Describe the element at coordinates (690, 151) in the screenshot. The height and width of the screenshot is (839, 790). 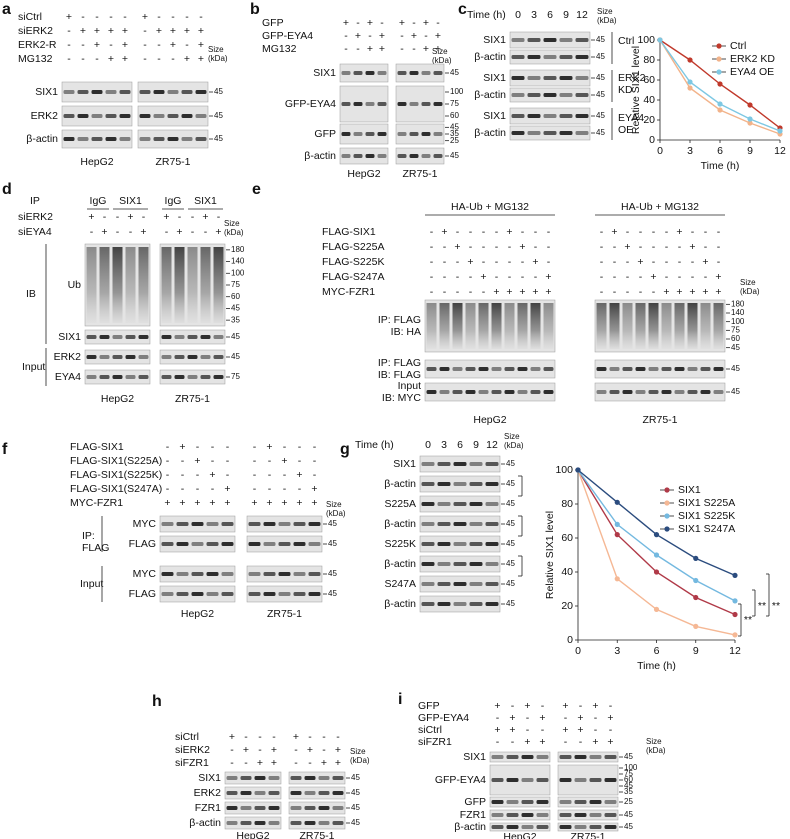
I see `x-tick-label: 3` at that location.